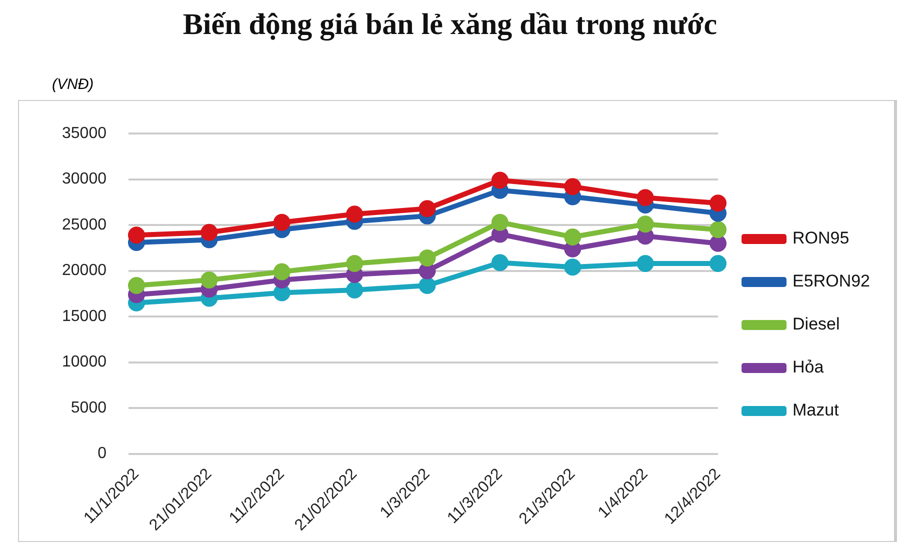  What do you see at coordinates (84, 271) in the screenshot?
I see `y-tick-label: 20000` at bounding box center [84, 271].